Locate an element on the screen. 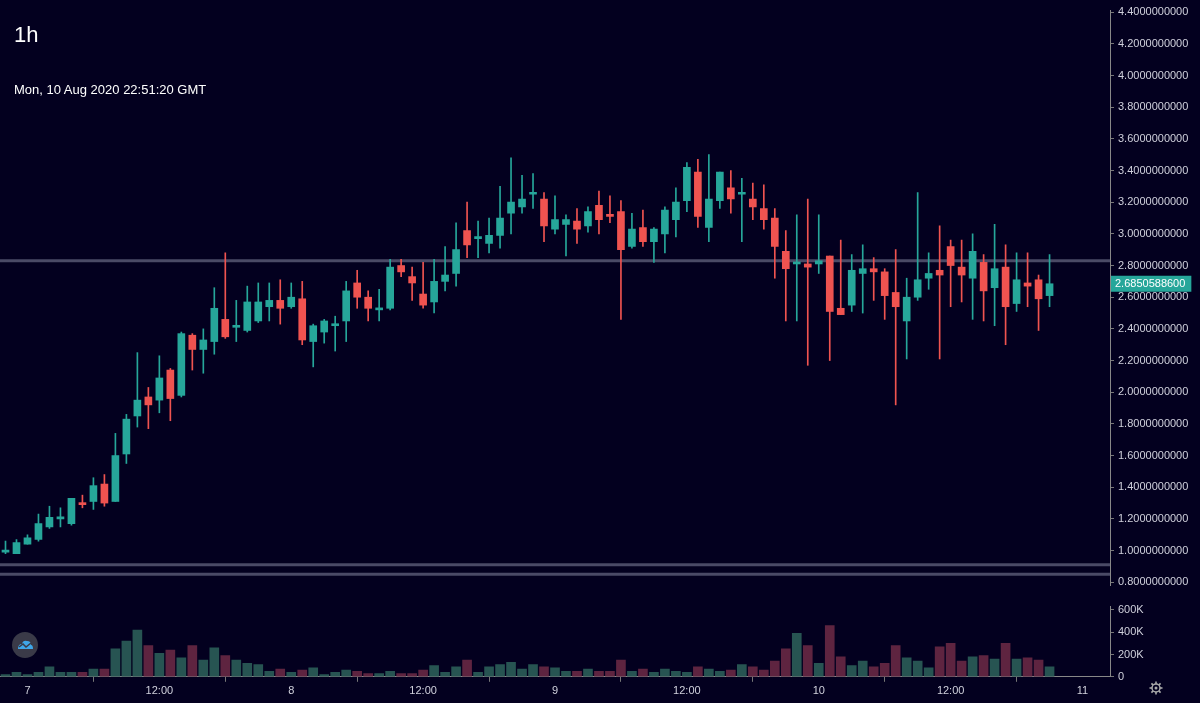 This screenshot has height=703, width=1200. x-tick-label: 11 is located at coordinates (1082, 690).